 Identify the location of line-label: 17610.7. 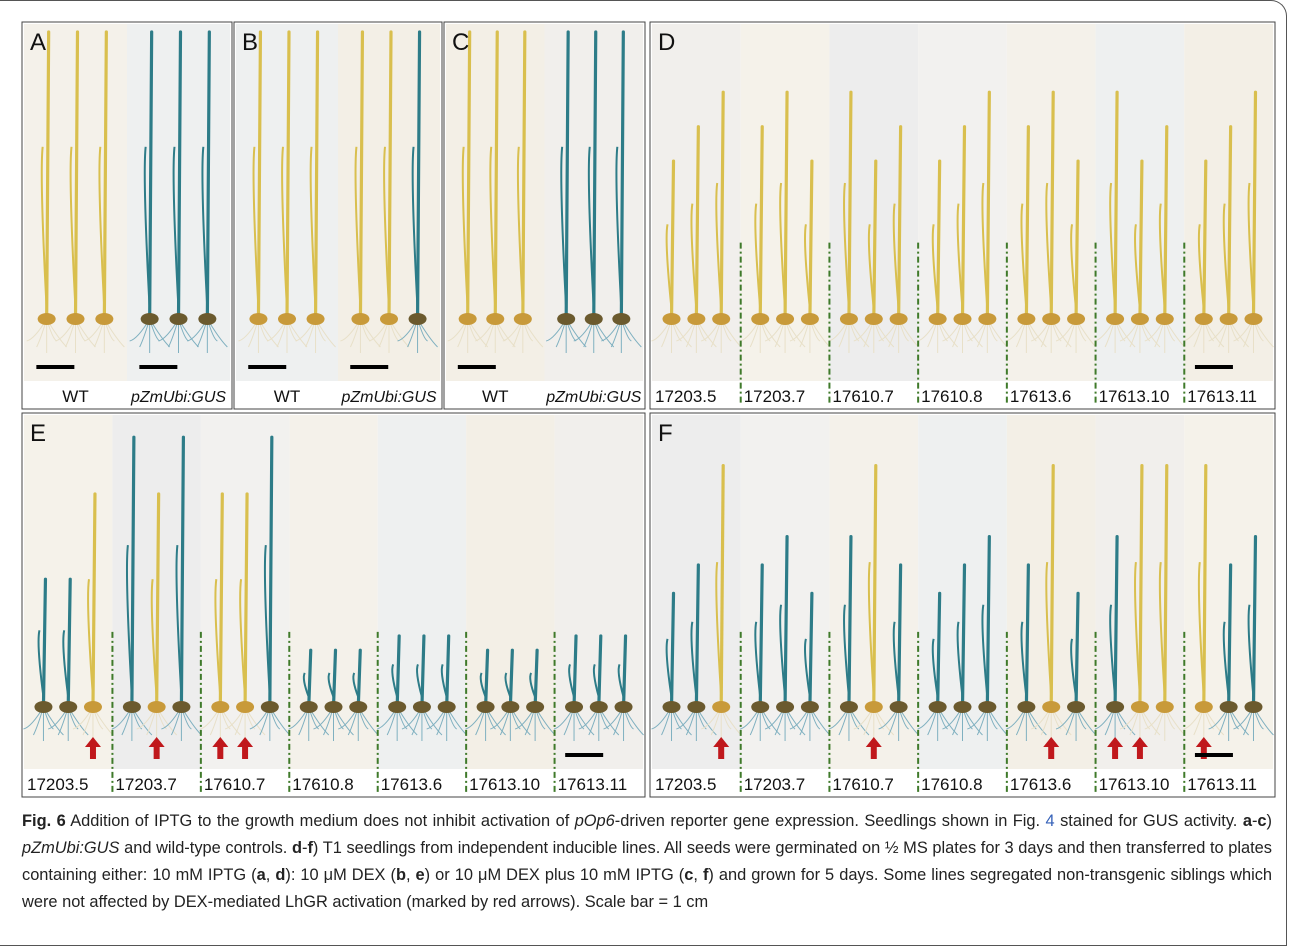
(862, 396).